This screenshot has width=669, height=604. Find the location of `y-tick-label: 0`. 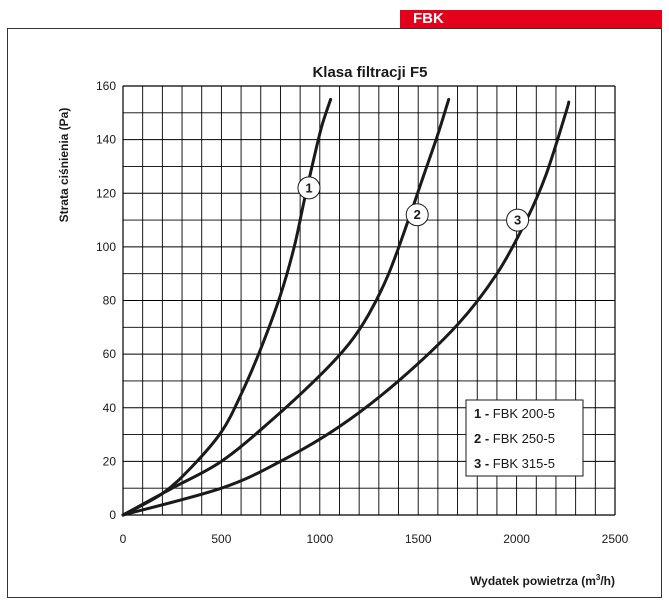

y-tick-label: 0 is located at coordinates (112, 515).